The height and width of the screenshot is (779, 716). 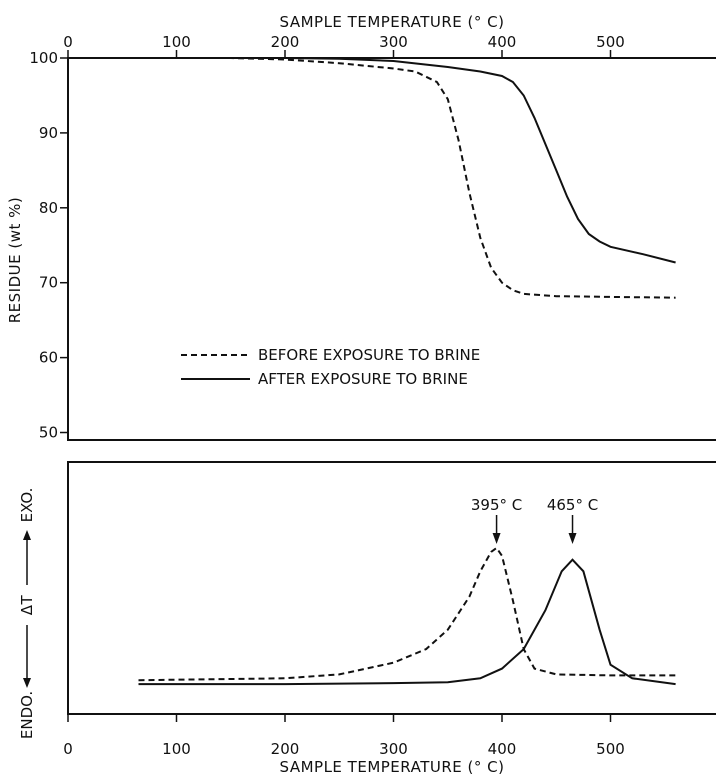 What do you see at coordinates (176, 42) in the screenshot?
I see `tga-x-tick-label: 100` at bounding box center [176, 42].